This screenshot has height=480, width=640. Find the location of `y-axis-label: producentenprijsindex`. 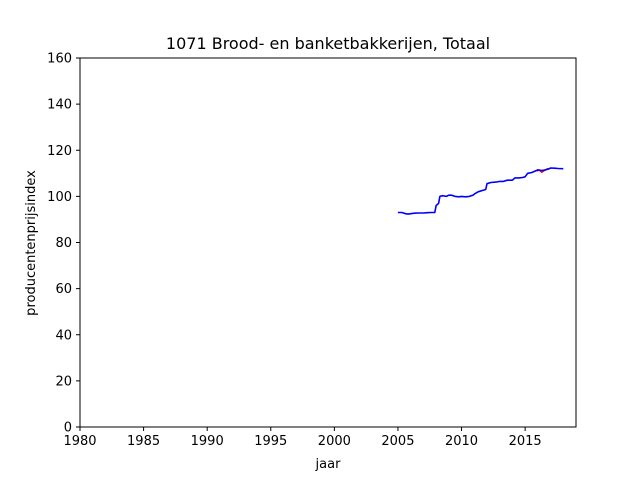

y-axis-label: producentenprijsindex is located at coordinates (31, 243).